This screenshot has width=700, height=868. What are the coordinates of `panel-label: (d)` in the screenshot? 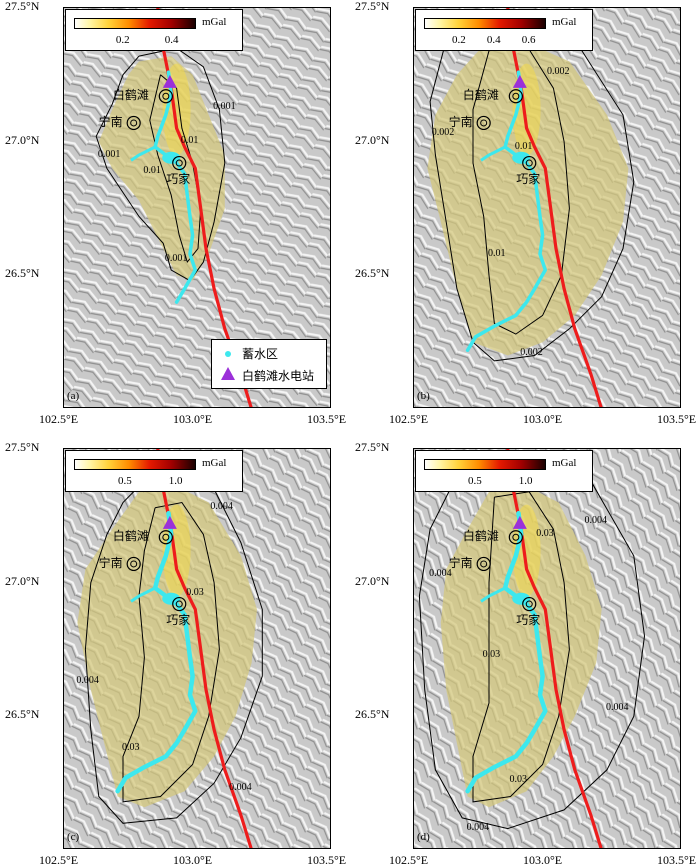 It's located at (423, 837).